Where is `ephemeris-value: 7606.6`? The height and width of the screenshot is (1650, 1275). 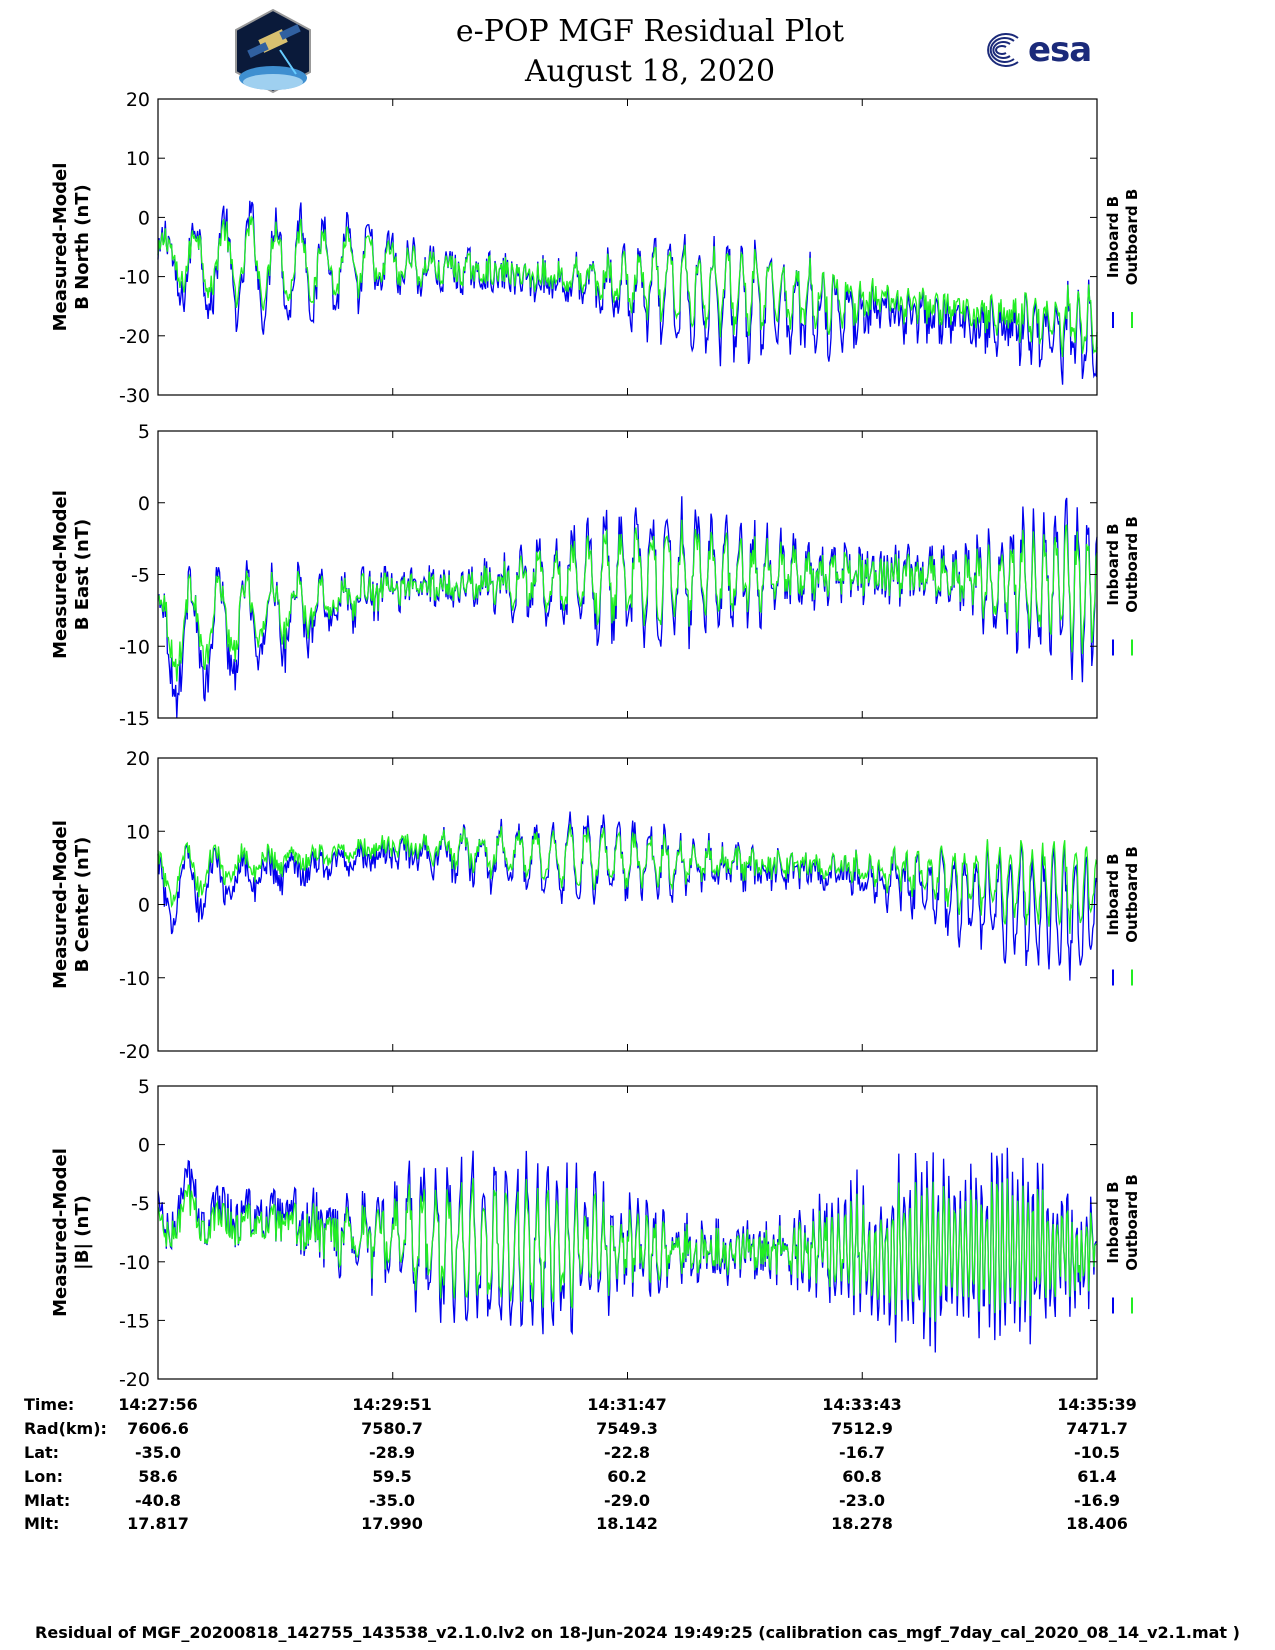 ephemeris-value: 7606.6 is located at coordinates (158, 1428).